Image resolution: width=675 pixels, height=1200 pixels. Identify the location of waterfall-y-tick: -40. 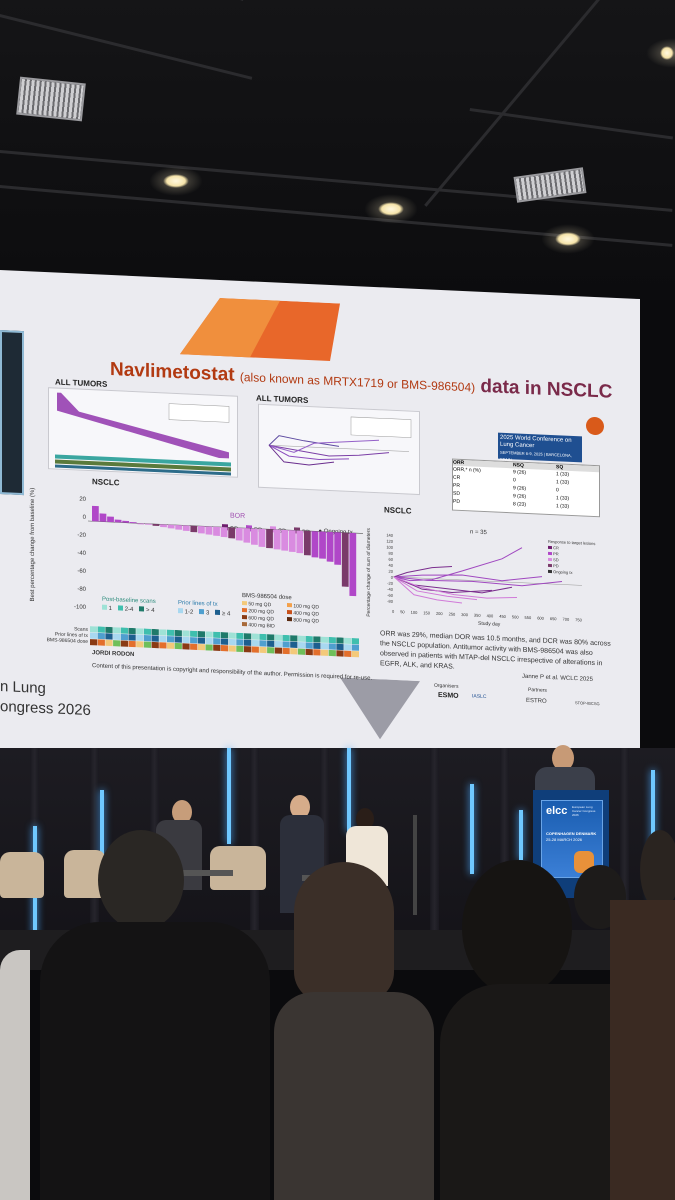
(81, 553).